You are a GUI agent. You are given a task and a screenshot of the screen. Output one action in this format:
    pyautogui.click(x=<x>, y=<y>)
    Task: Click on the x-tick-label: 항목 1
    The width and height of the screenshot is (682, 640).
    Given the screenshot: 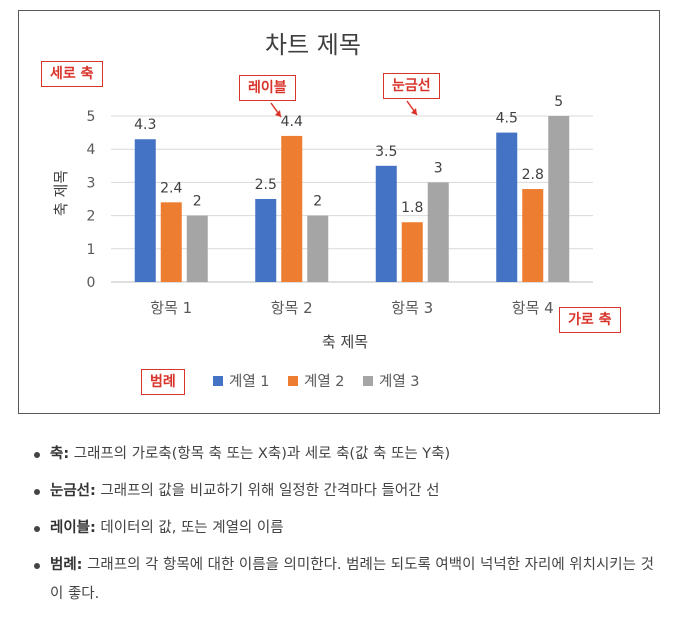 What is the action you would take?
    pyautogui.click(x=171, y=308)
    